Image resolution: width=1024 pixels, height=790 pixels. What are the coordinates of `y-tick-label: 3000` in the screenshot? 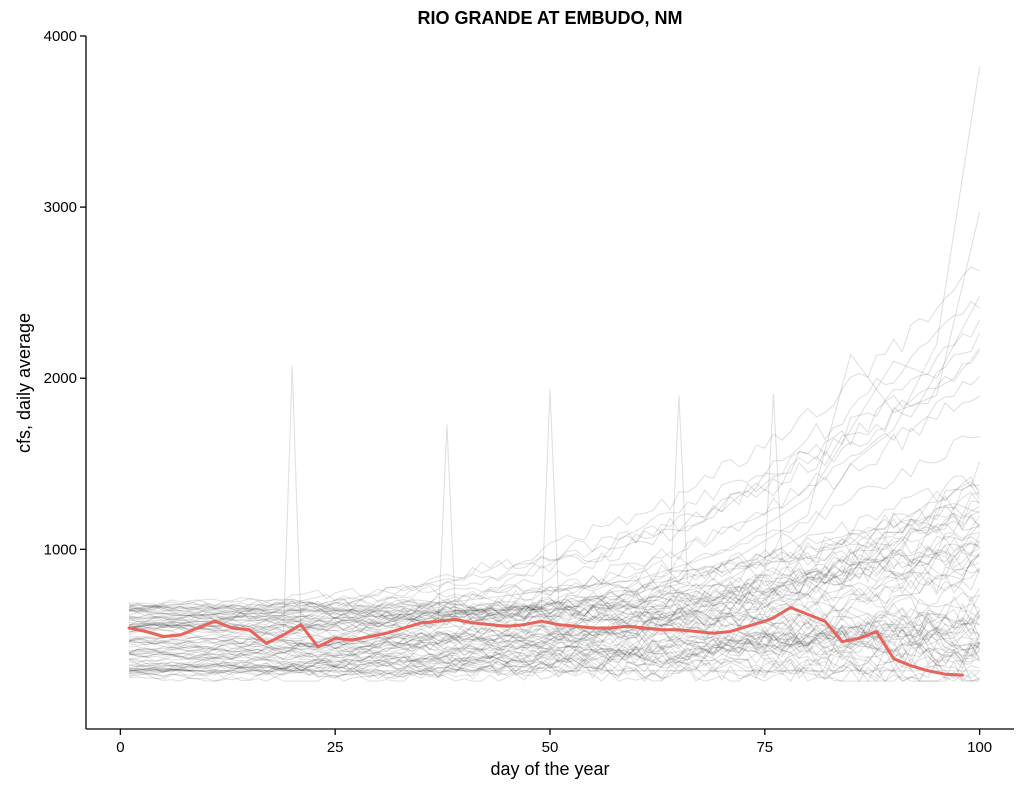 It's located at (60, 207).